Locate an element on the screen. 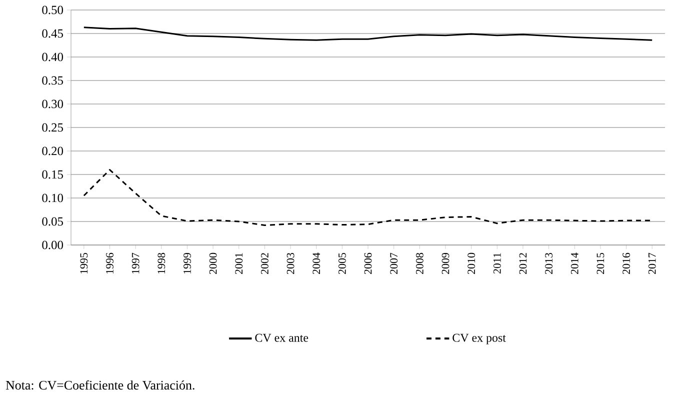  x-tick-label: 1996 is located at coordinates (110, 263).